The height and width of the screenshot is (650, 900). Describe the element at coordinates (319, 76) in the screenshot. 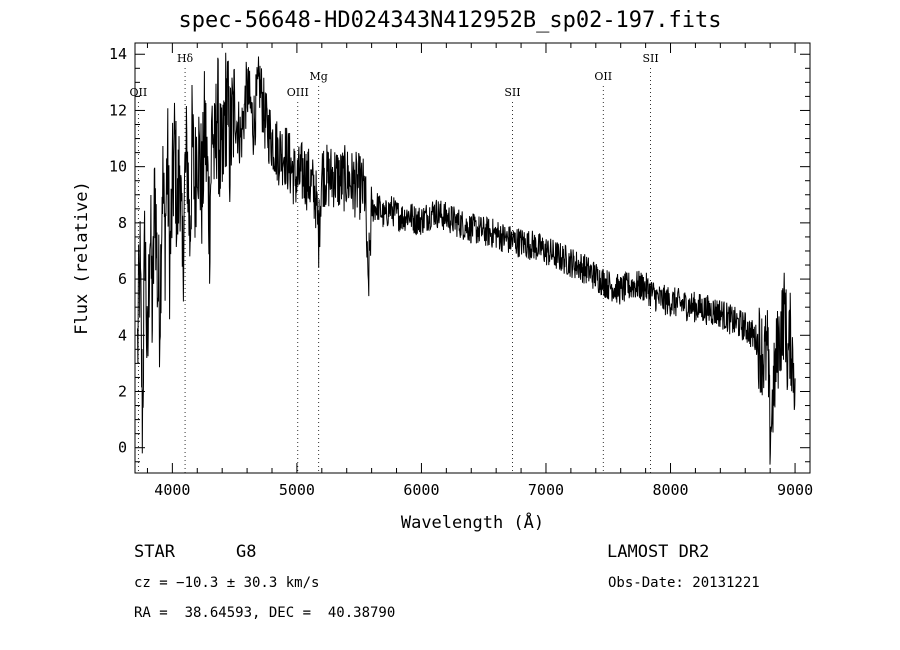

I see `spectral-line-label: Mg` at that location.